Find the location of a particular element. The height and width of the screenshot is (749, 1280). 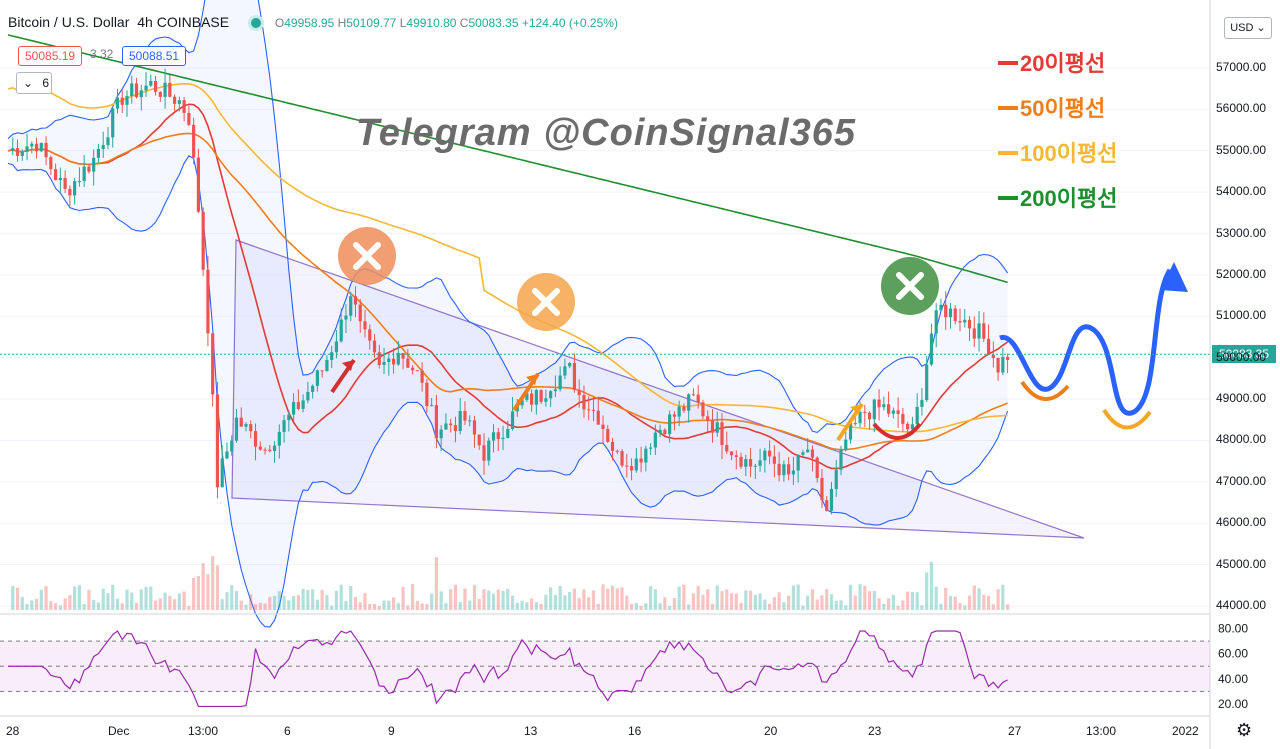

indicators-toggle: ⌄ 6 is located at coordinates (34, 83).